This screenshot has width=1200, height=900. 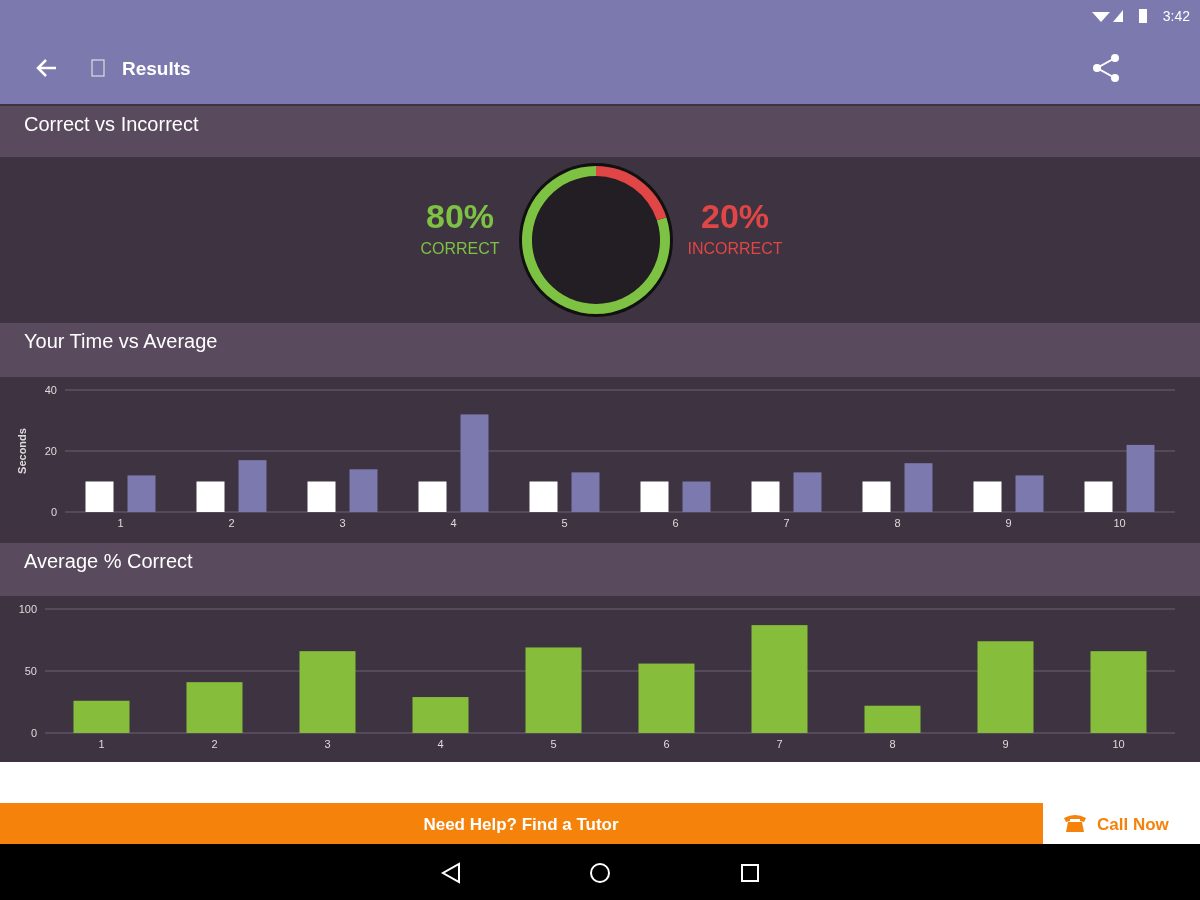 I want to click on y-tick-label: 100, so click(x=27, y=609).